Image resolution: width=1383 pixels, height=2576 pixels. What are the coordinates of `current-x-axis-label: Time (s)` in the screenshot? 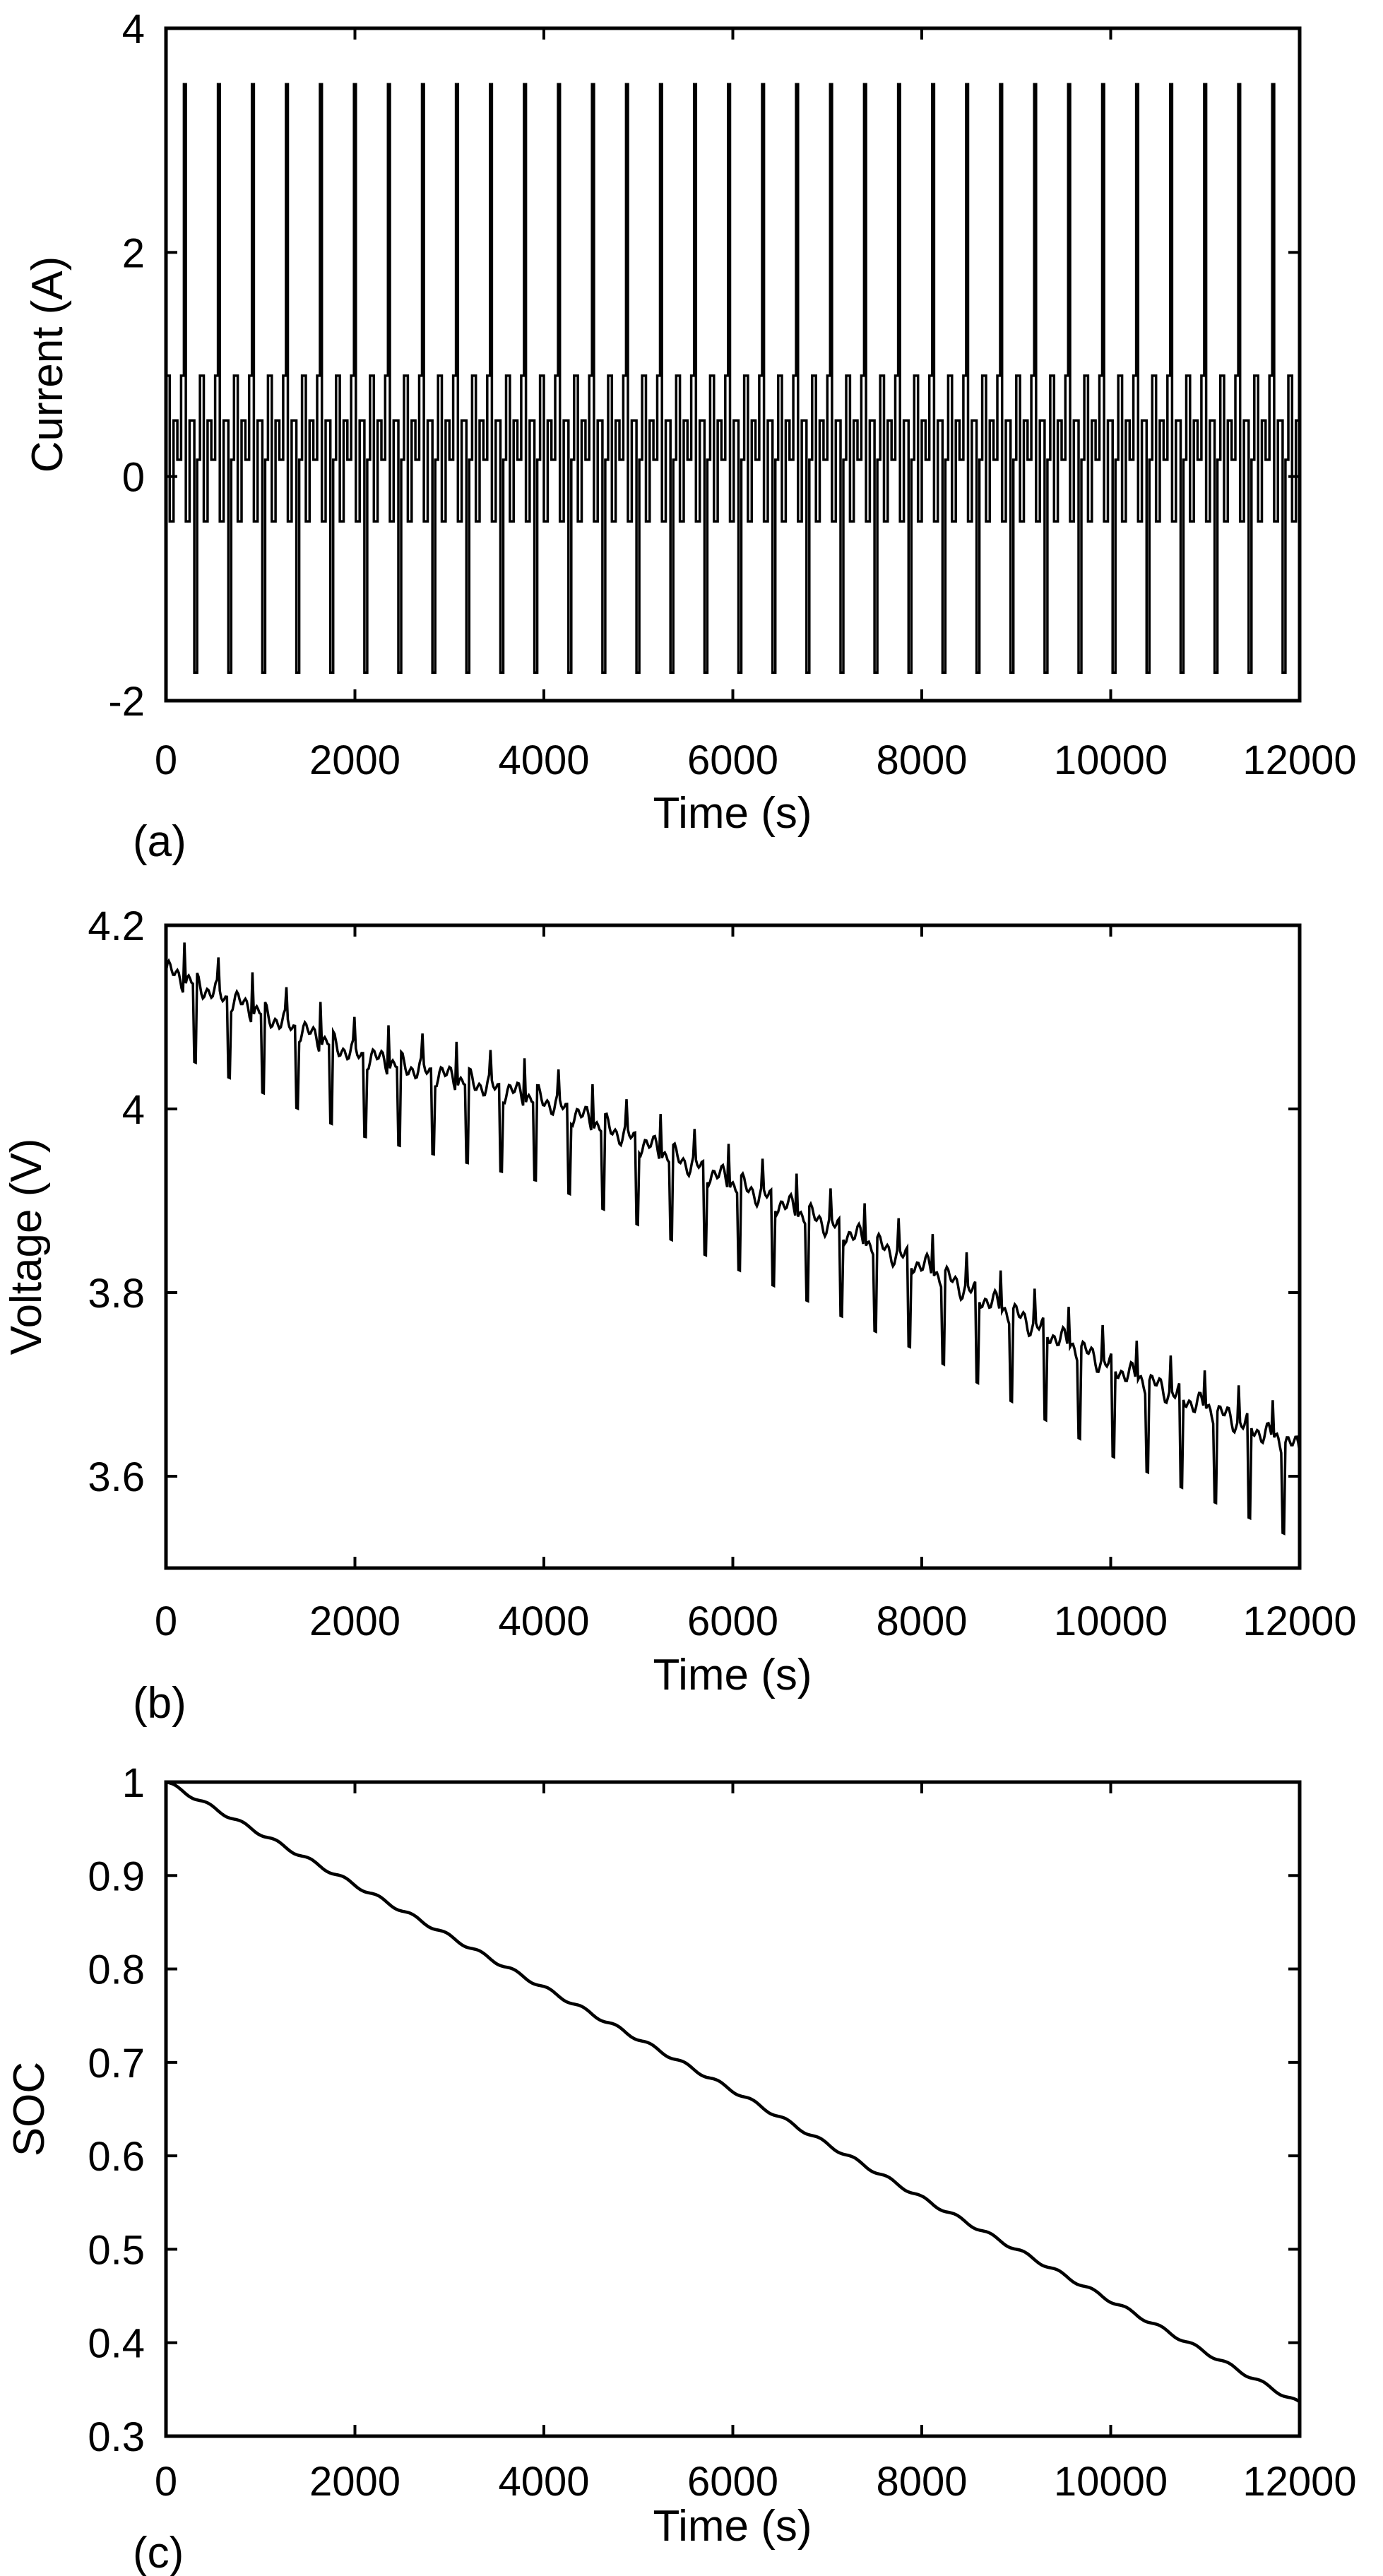 It's located at (732, 813).